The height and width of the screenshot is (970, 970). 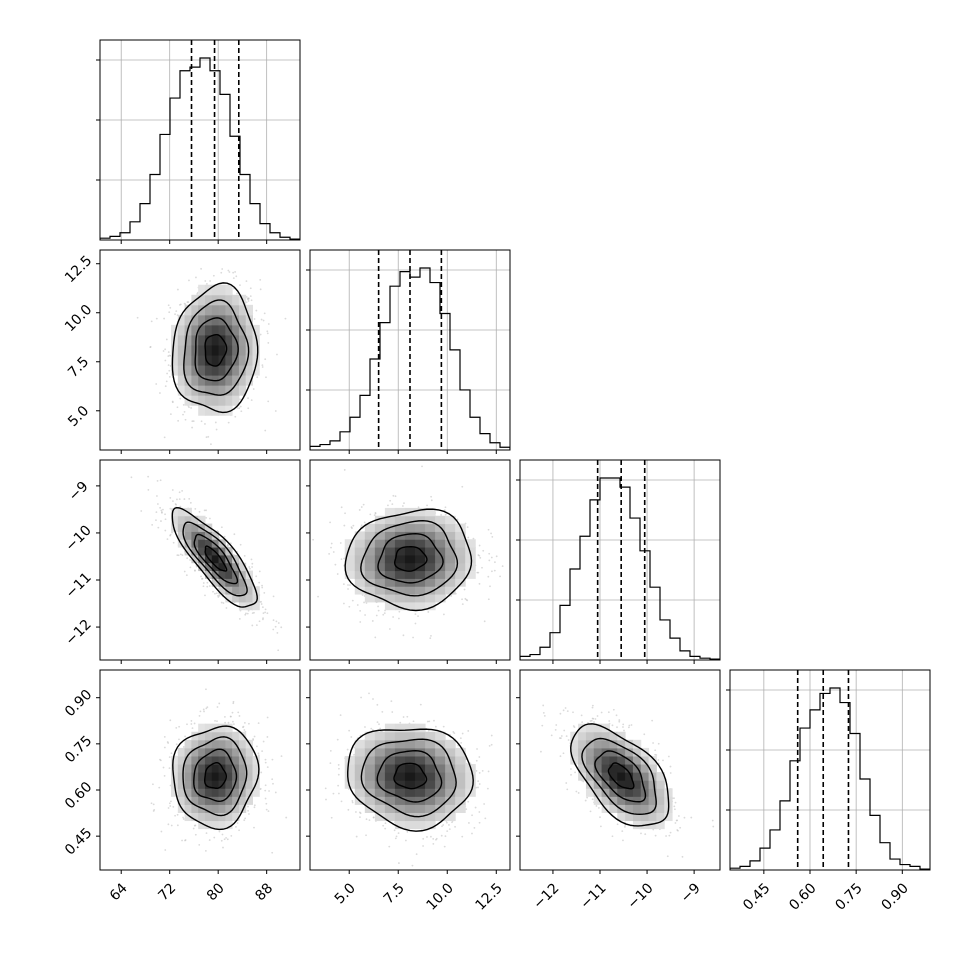 I want to click on plot-area, so click(x=211, y=356).